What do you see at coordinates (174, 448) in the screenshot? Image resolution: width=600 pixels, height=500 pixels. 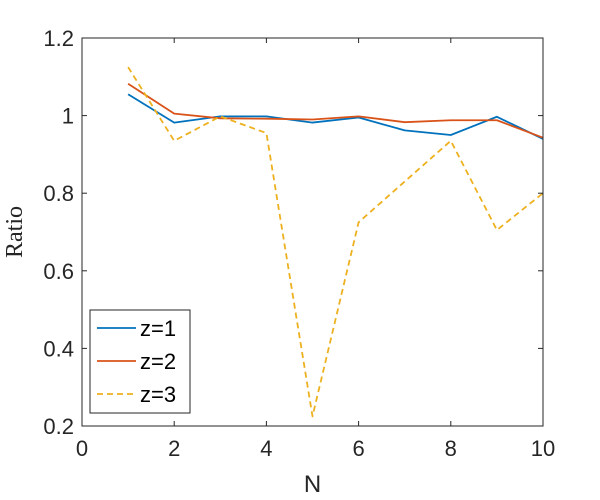 I see `x-tick-label: 2` at bounding box center [174, 448].